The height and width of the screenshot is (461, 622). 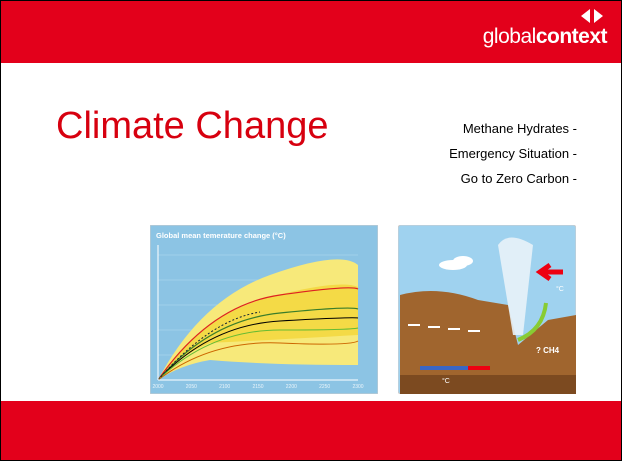 I want to click on x-label: 2100, so click(x=224, y=387).